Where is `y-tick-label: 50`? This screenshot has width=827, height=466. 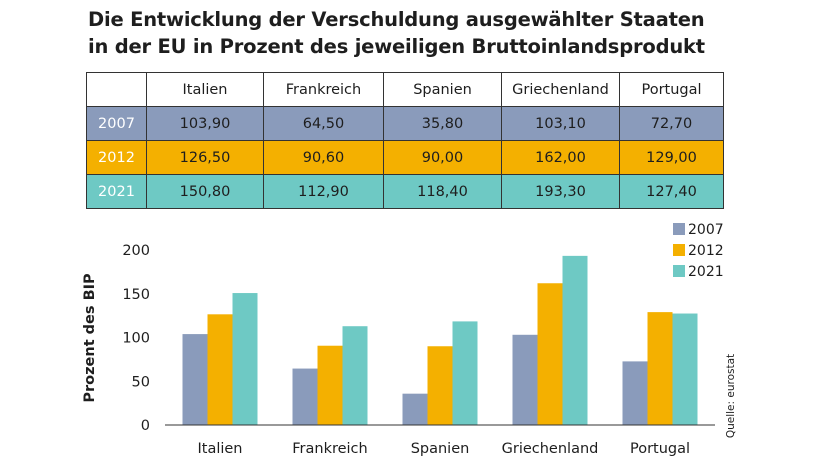 y-tick-label: 50 is located at coordinates (141, 382).